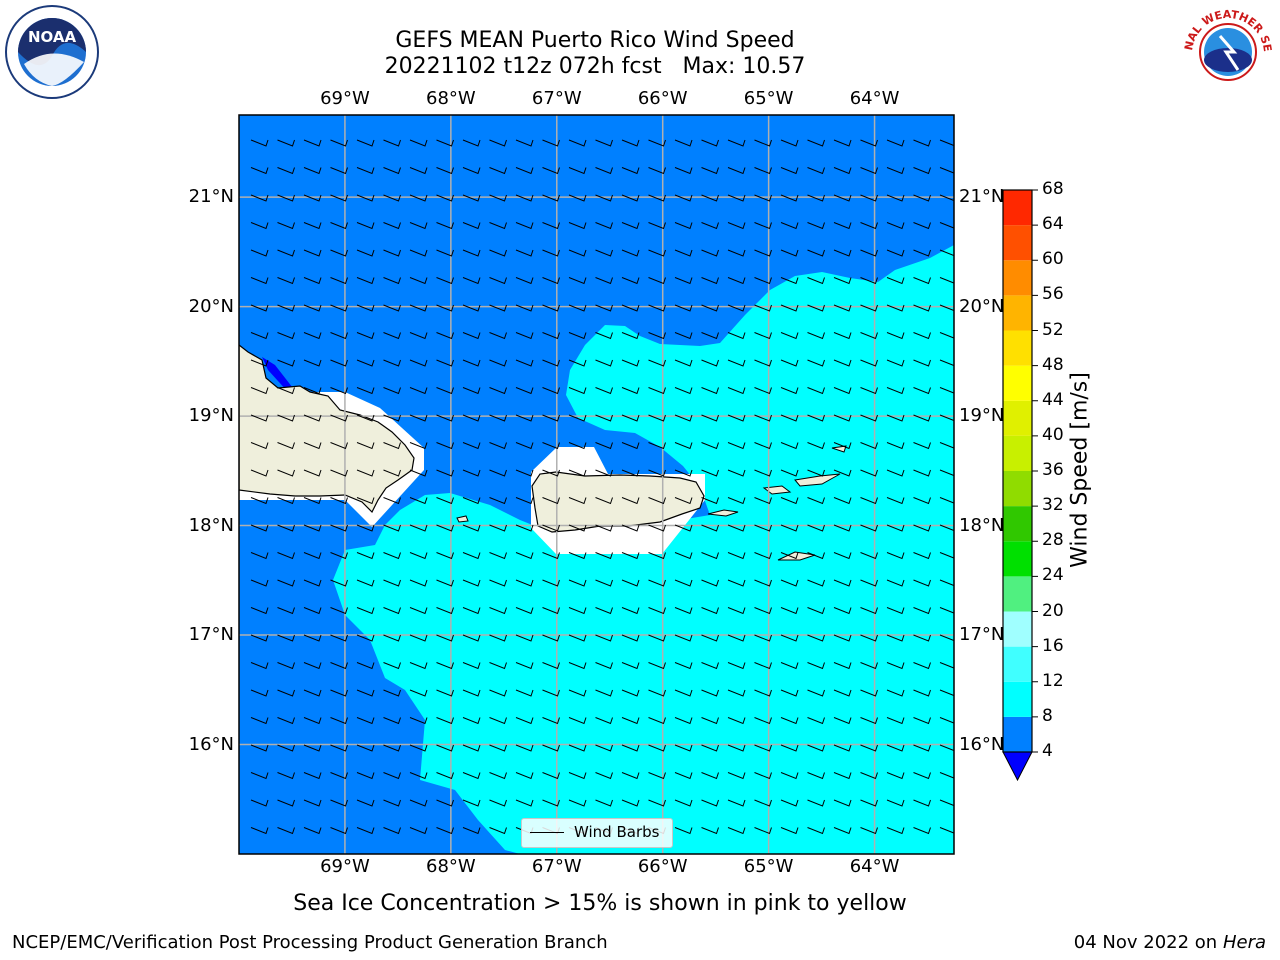 The height and width of the screenshot is (960, 1280). What do you see at coordinates (1053, 399) in the screenshot?
I see `colorbar-tick-label: 44` at bounding box center [1053, 399].